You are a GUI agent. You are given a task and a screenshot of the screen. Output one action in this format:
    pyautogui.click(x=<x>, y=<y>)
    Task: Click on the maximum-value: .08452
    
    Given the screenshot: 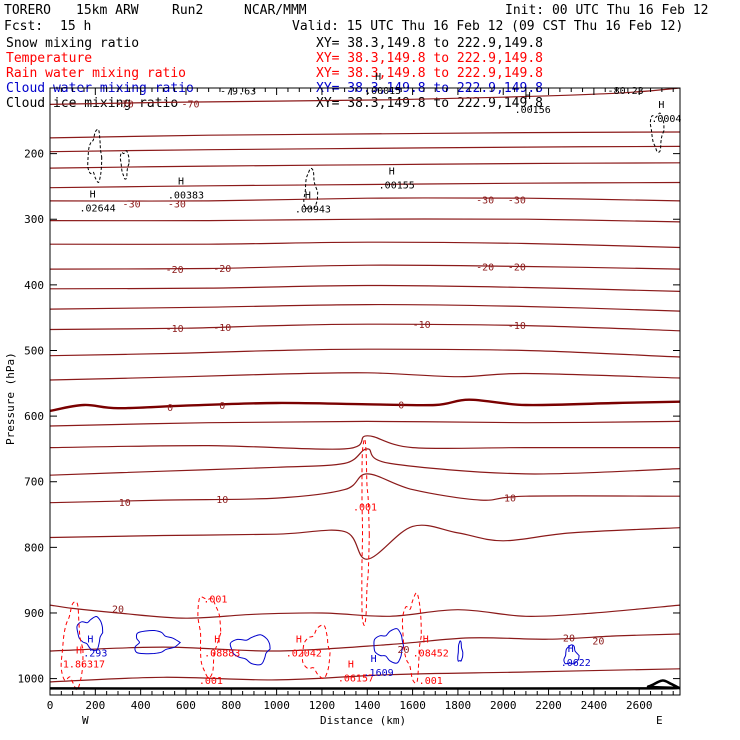 What is the action you would take?
    pyautogui.click(x=431, y=653)
    